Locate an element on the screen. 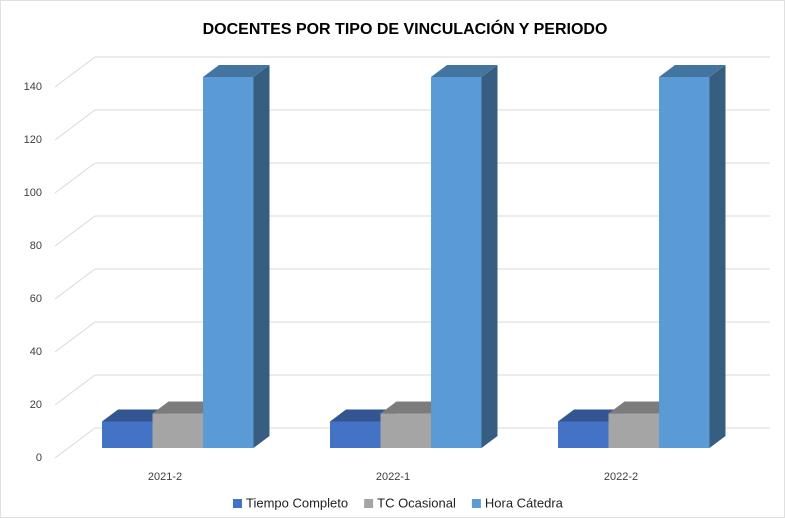 The height and width of the screenshot is (518, 785). y-tick-label: 40 is located at coordinates (36, 352).